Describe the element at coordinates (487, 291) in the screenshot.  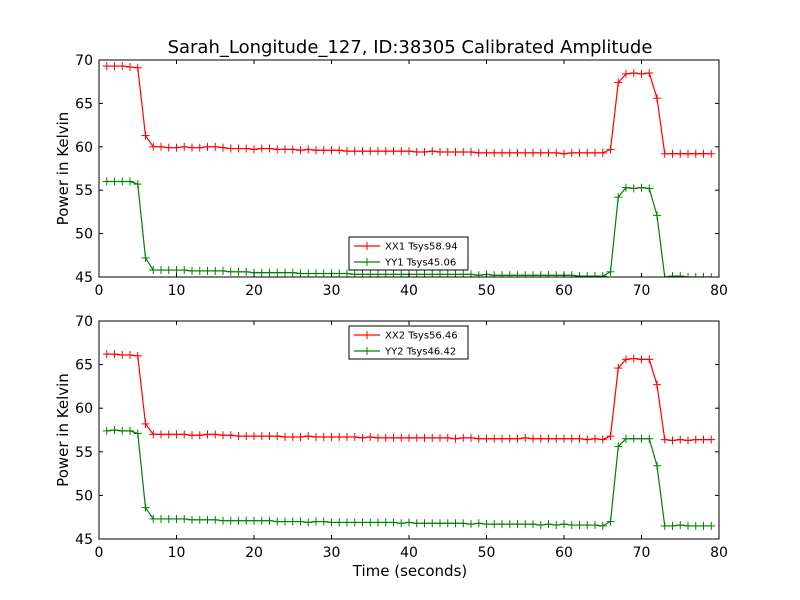
I see `x-tick-label: 50` at that location.